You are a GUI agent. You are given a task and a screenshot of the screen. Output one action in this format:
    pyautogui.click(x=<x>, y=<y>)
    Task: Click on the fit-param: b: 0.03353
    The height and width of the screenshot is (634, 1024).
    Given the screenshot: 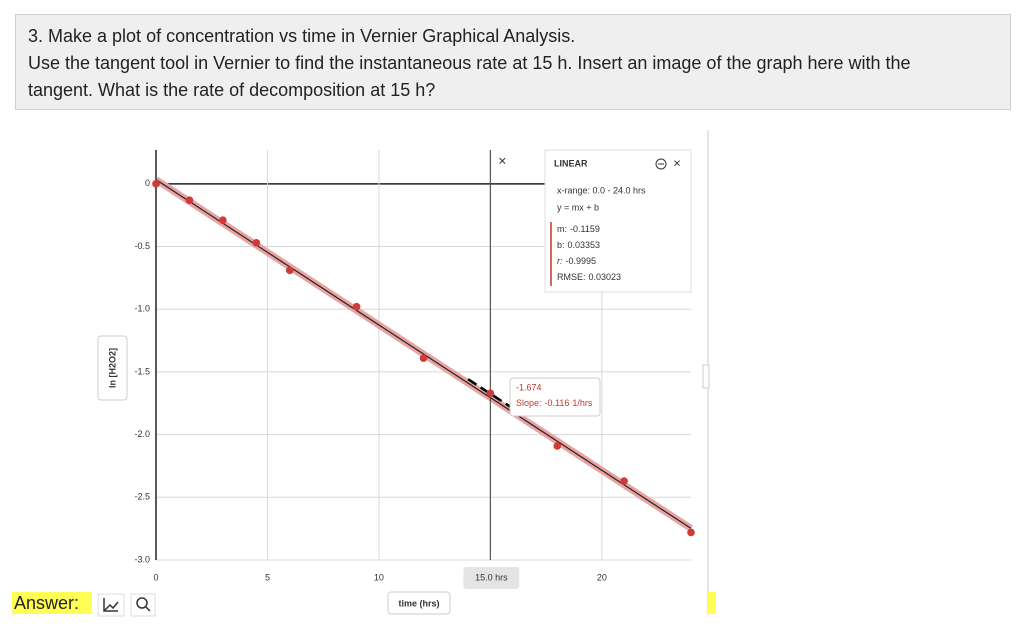 What is the action you would take?
    pyautogui.click(x=578, y=245)
    